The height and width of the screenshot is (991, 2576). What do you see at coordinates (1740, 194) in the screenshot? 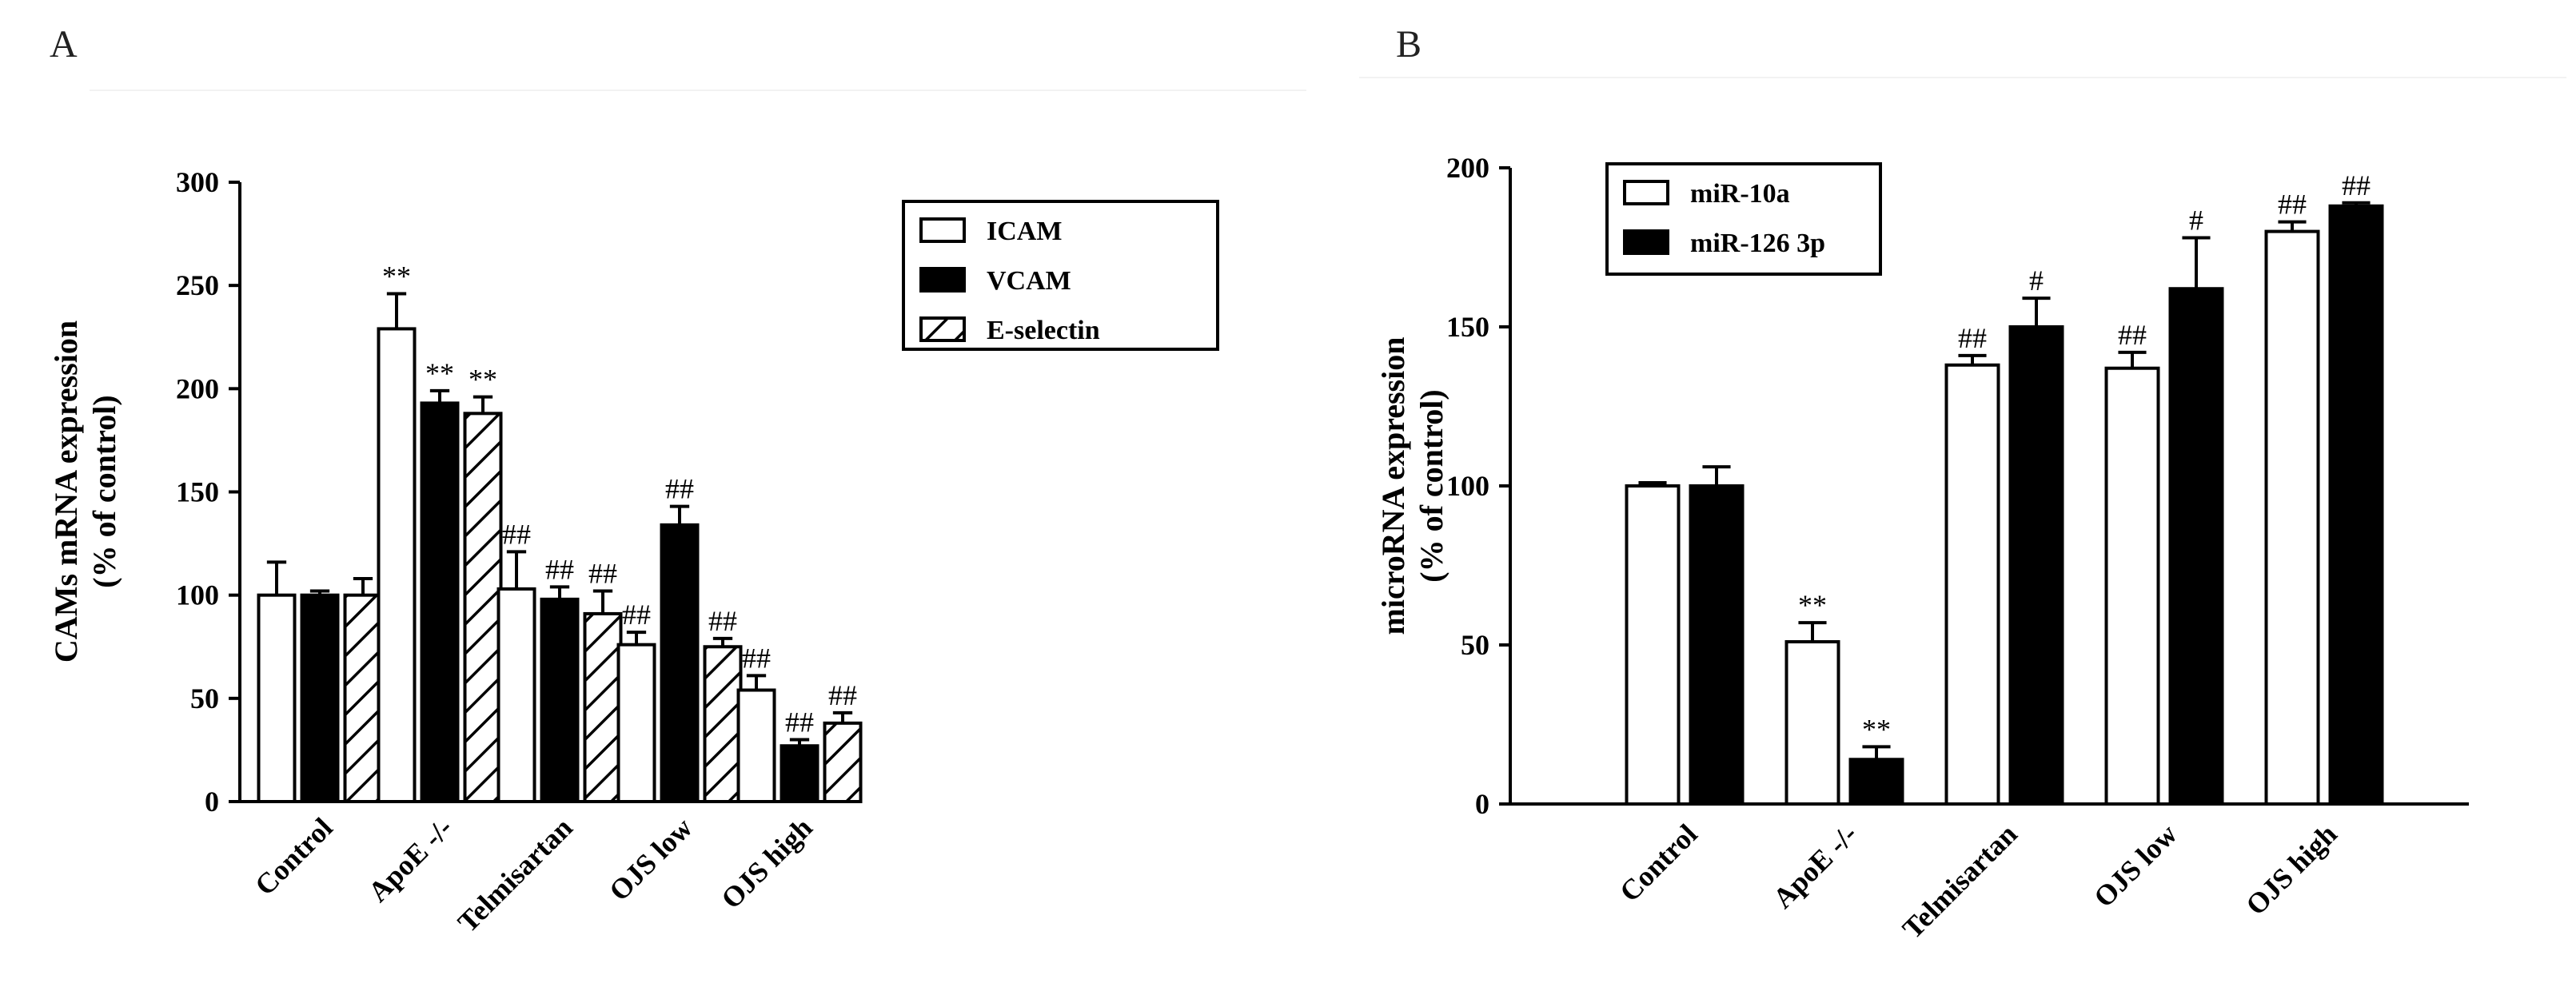
I see `legend-label: miR-10a` at bounding box center [1740, 194].